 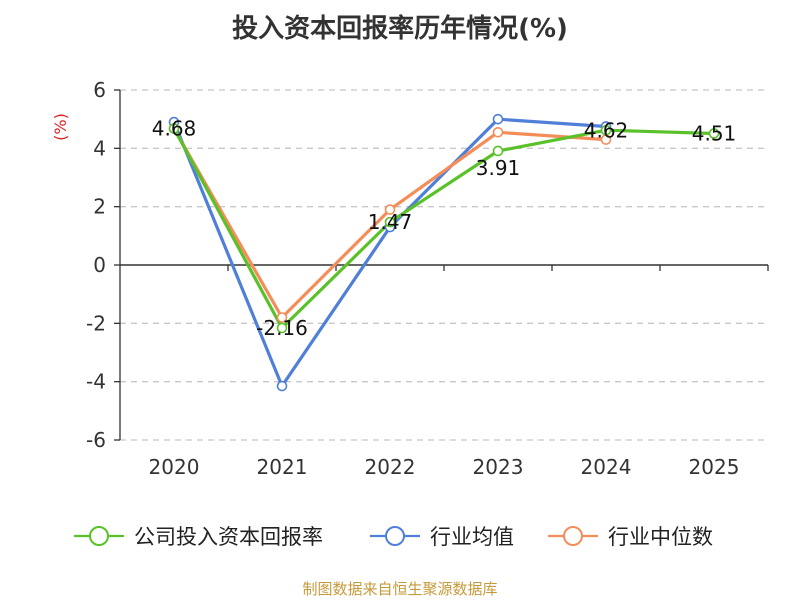 I want to click on data-label: 1.47, so click(x=390, y=222).